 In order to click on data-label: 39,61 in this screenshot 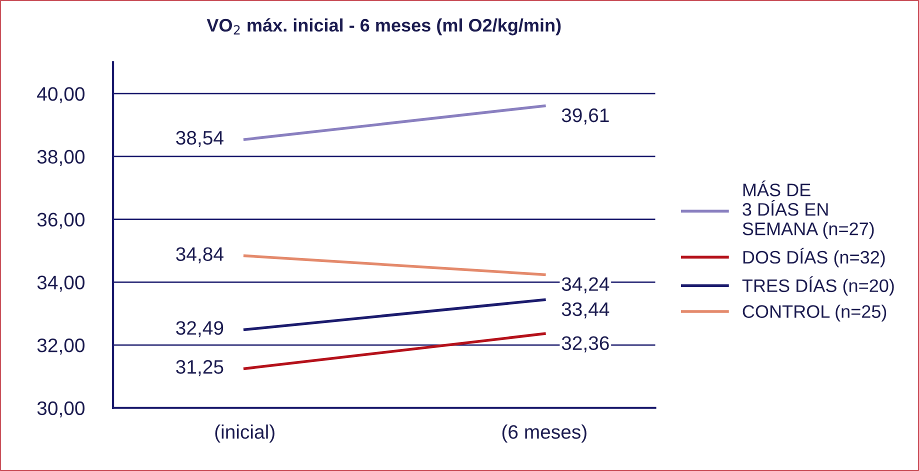, I will do `click(585, 116)`.